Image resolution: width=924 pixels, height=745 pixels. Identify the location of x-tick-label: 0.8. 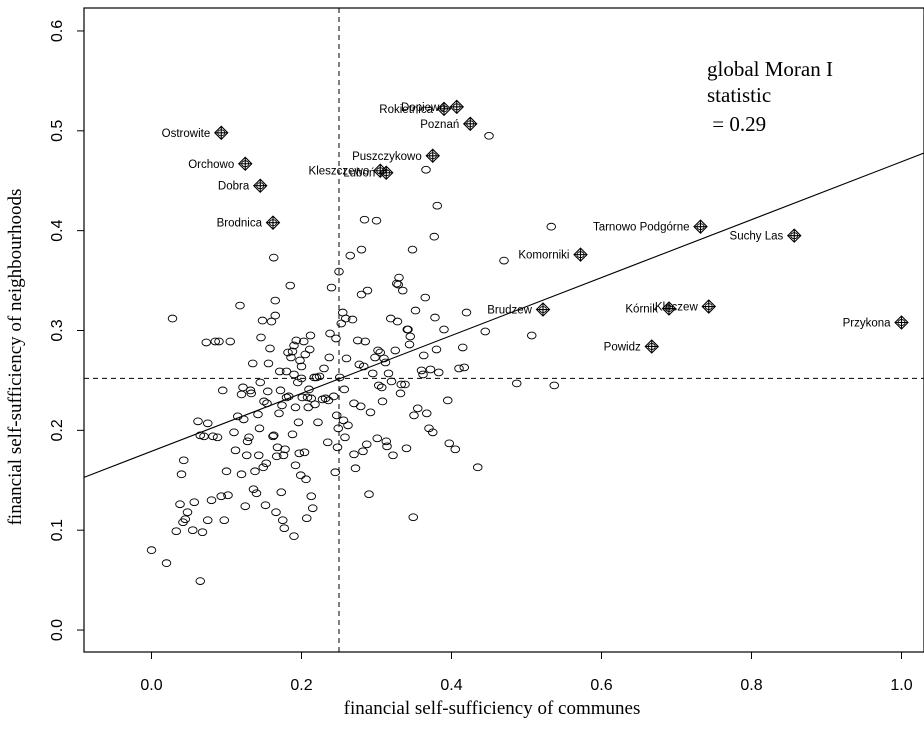
(751, 685).